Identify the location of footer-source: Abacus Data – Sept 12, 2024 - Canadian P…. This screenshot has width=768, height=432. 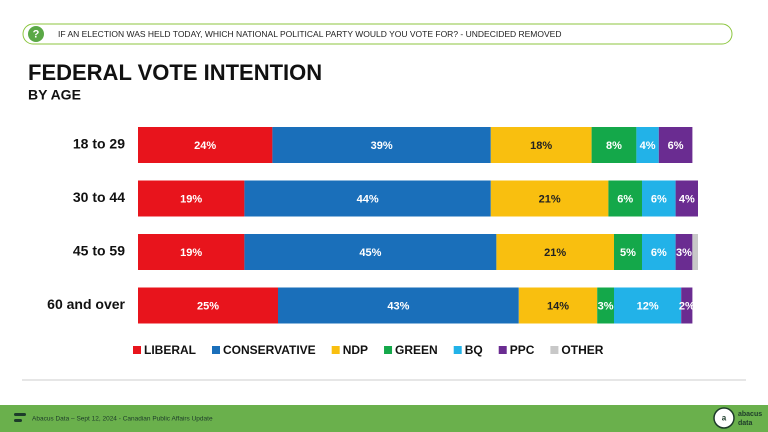
(122, 419).